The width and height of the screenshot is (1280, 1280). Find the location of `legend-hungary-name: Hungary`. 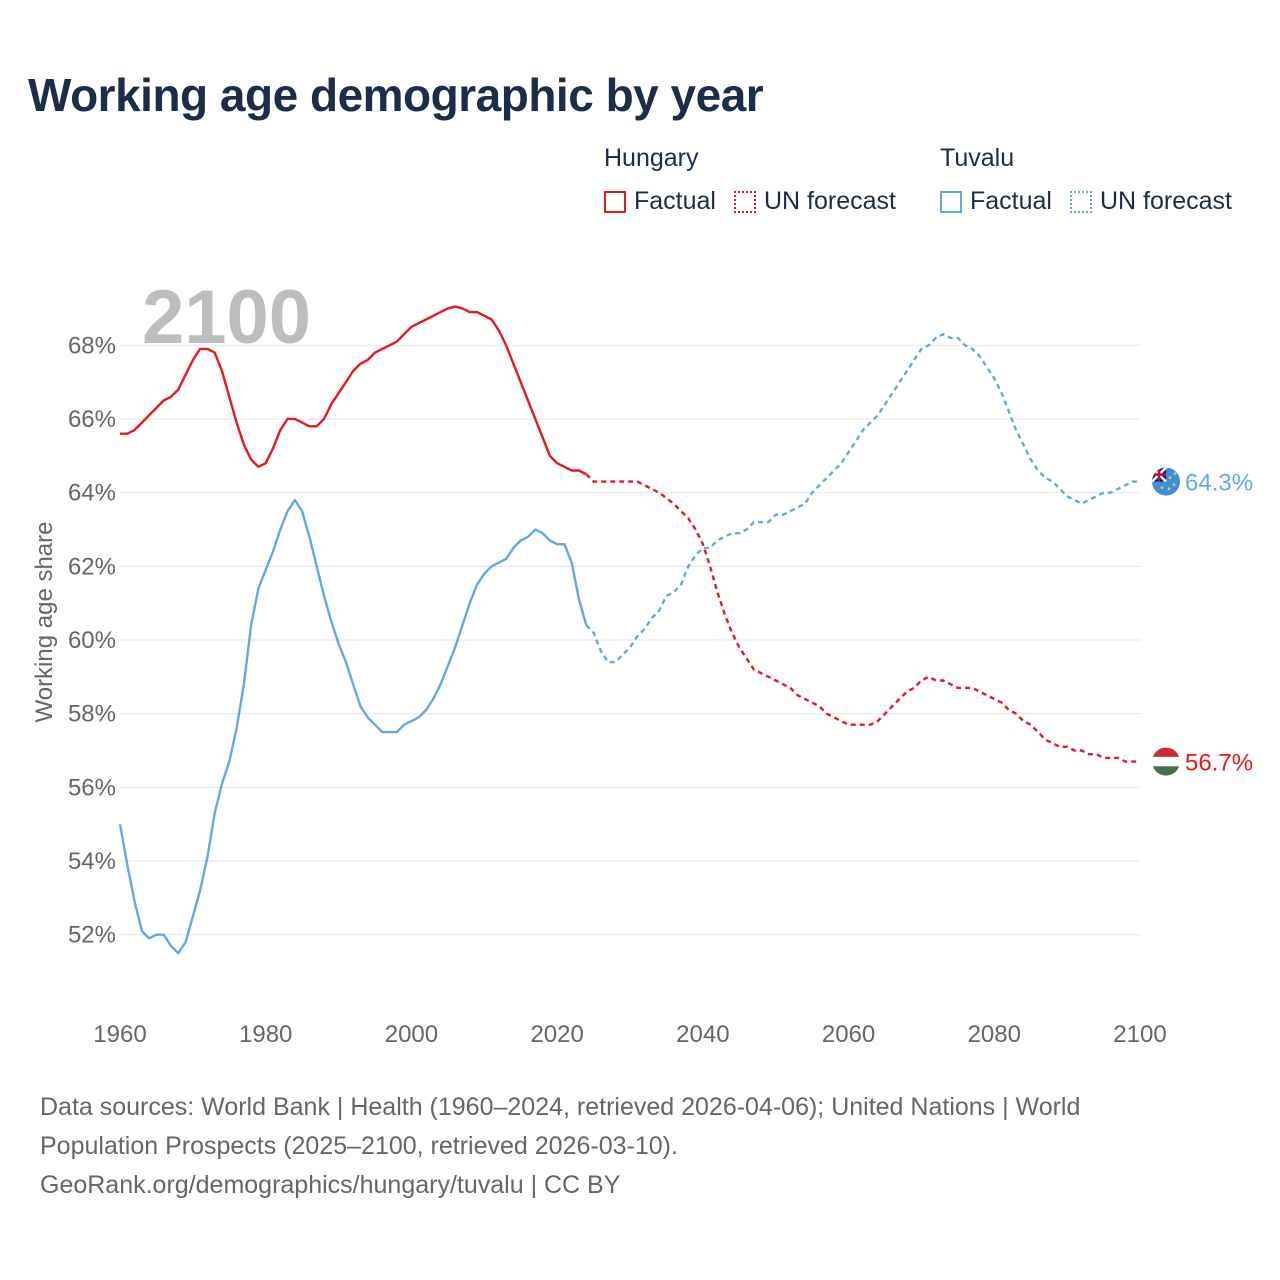

legend-hungary-name: Hungary is located at coordinates (651, 158).